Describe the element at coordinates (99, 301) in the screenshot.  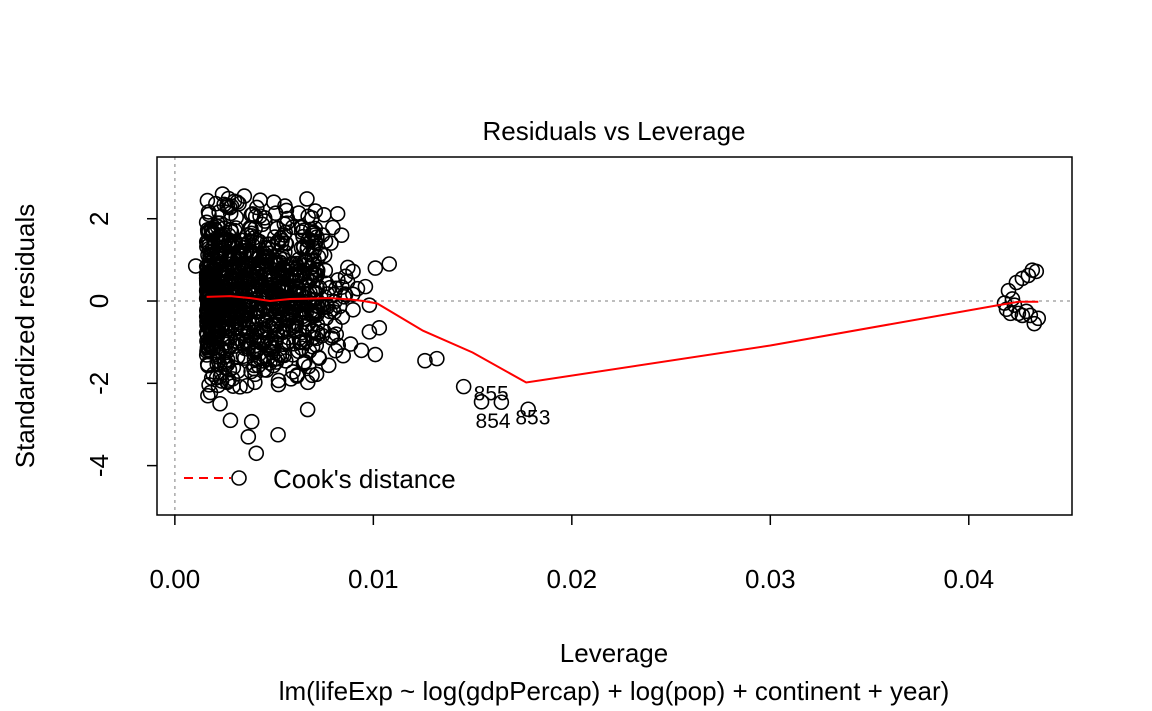
I see `y-tick-label: 0` at that location.